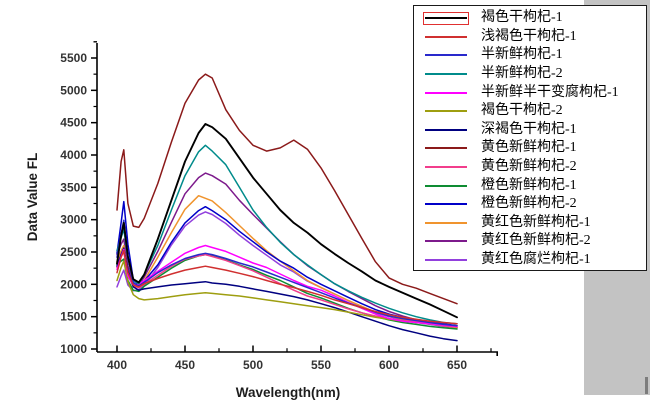  Describe the element at coordinates (73, 220) in the screenshot. I see `y-tick-label: 3000` at that location.